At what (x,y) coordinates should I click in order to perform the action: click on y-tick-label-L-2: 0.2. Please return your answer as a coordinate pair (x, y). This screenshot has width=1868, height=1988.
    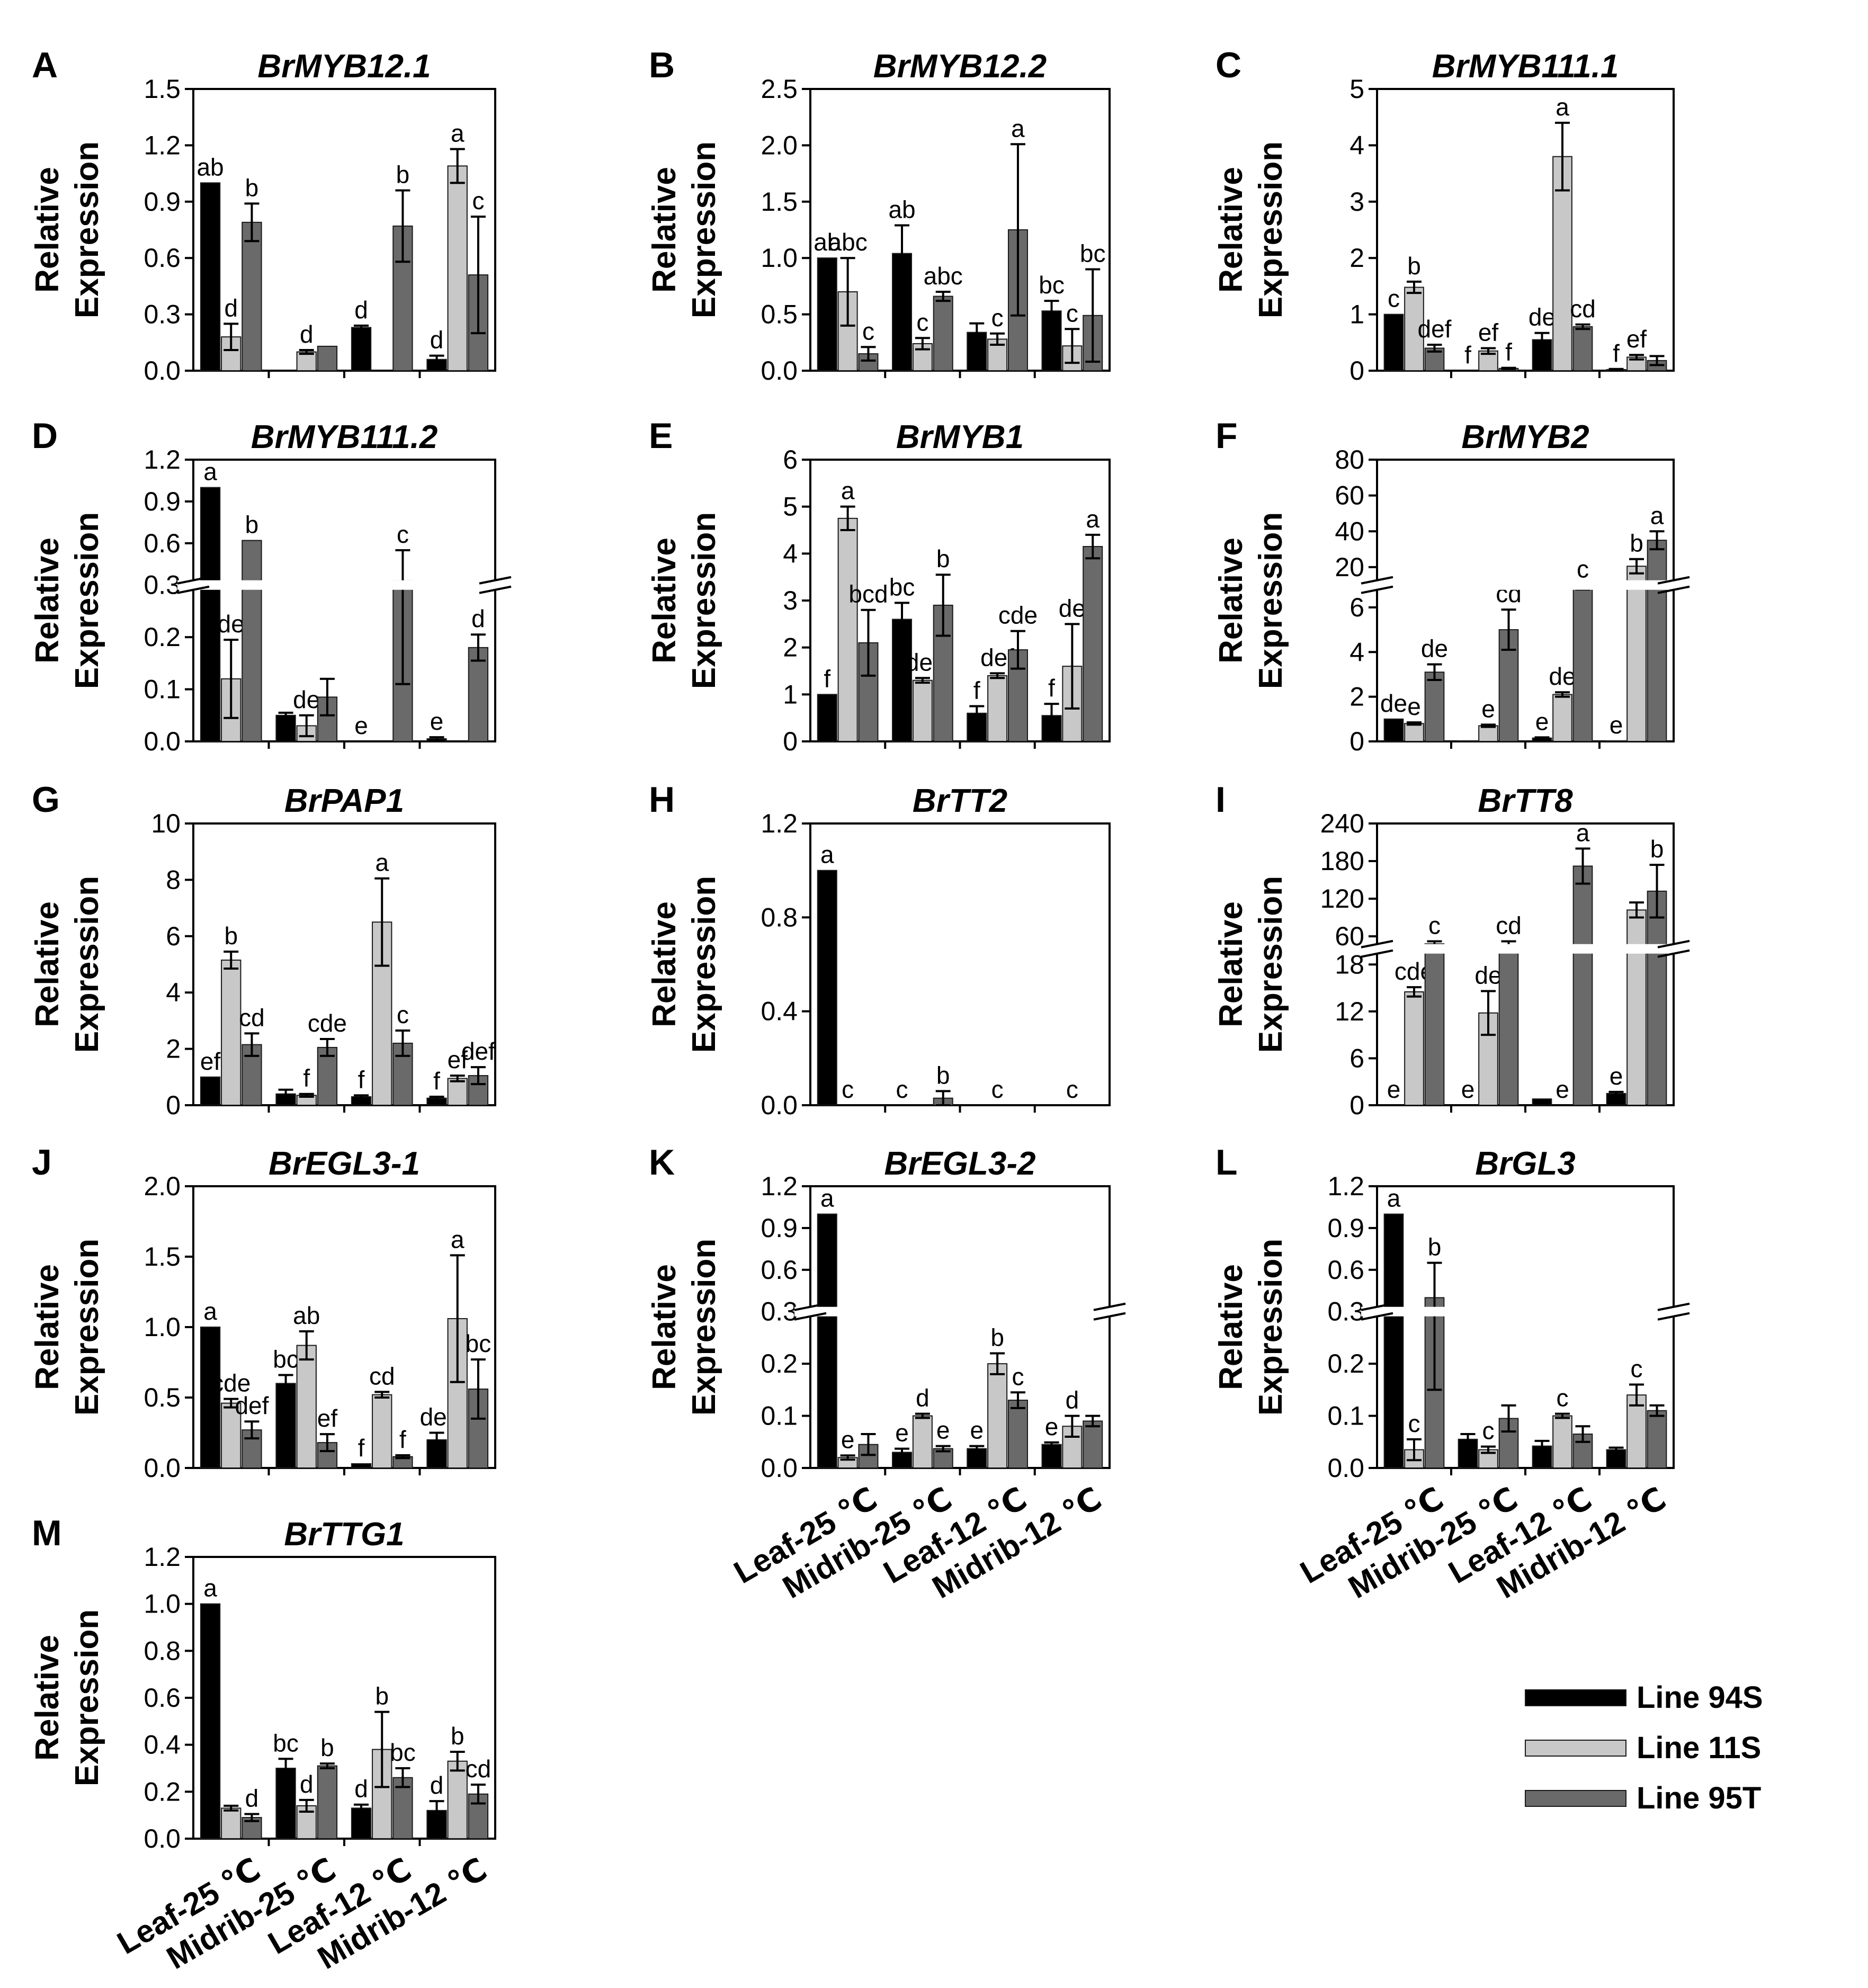
    Looking at the image, I should click on (1345, 1363).